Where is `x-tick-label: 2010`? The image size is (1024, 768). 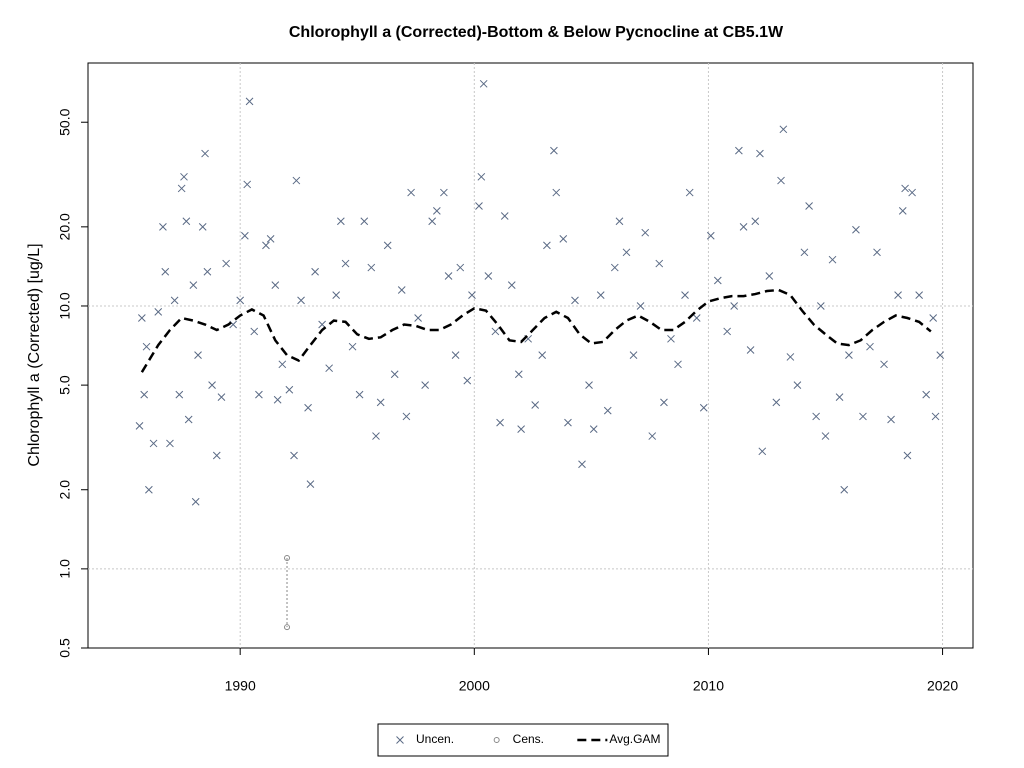
x-tick-label: 2010 is located at coordinates (708, 686).